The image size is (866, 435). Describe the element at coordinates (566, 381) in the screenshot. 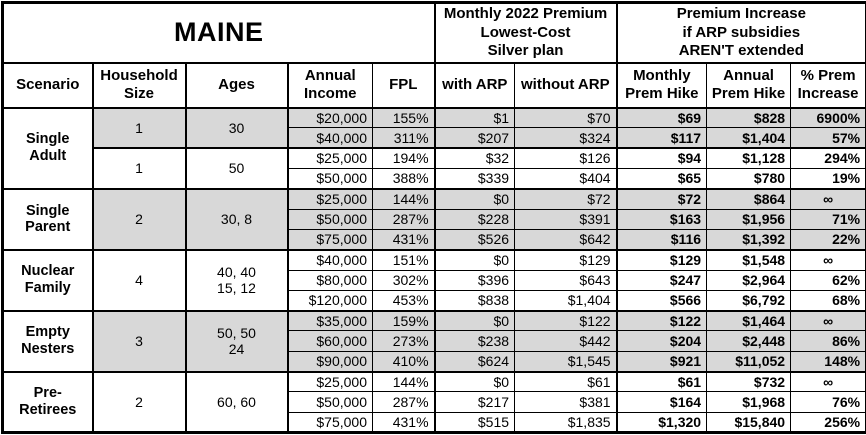

I see `without-arp-cell: $61` at that location.